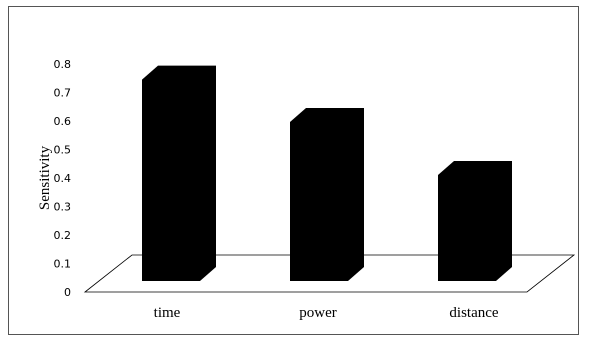 This screenshot has height=343, width=589. I want to click on y-tick-label: 0.1, so click(63, 264).